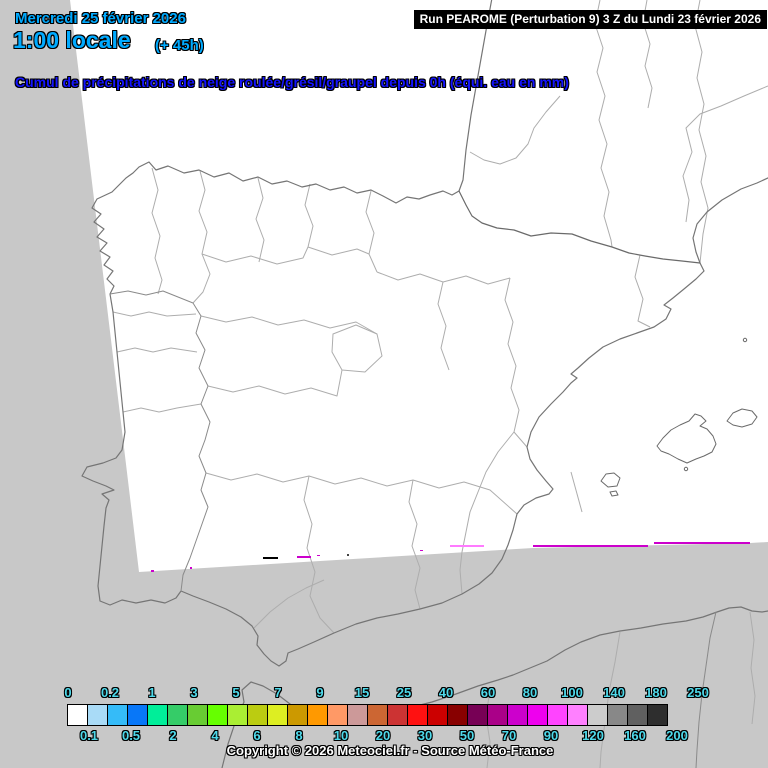  I want to click on time-label: 1:00 locale, so click(72, 40).